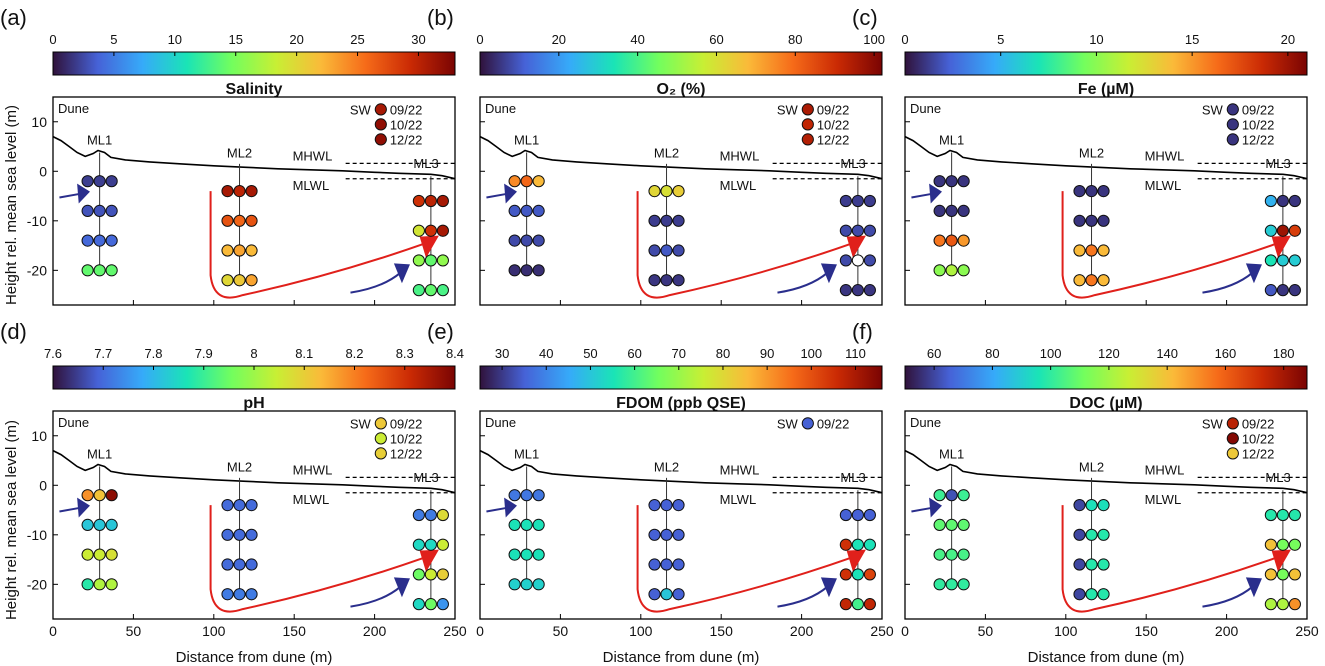  I want to click on y-tick-label: 0, so click(43, 485).